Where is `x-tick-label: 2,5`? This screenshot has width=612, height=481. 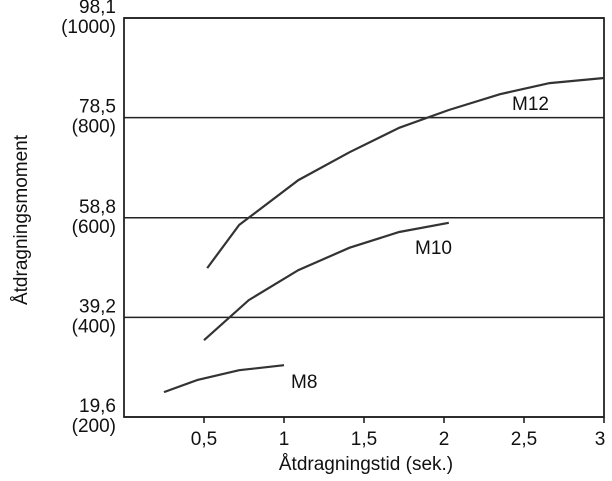
x-tick-label: 2,5 is located at coordinates (524, 439).